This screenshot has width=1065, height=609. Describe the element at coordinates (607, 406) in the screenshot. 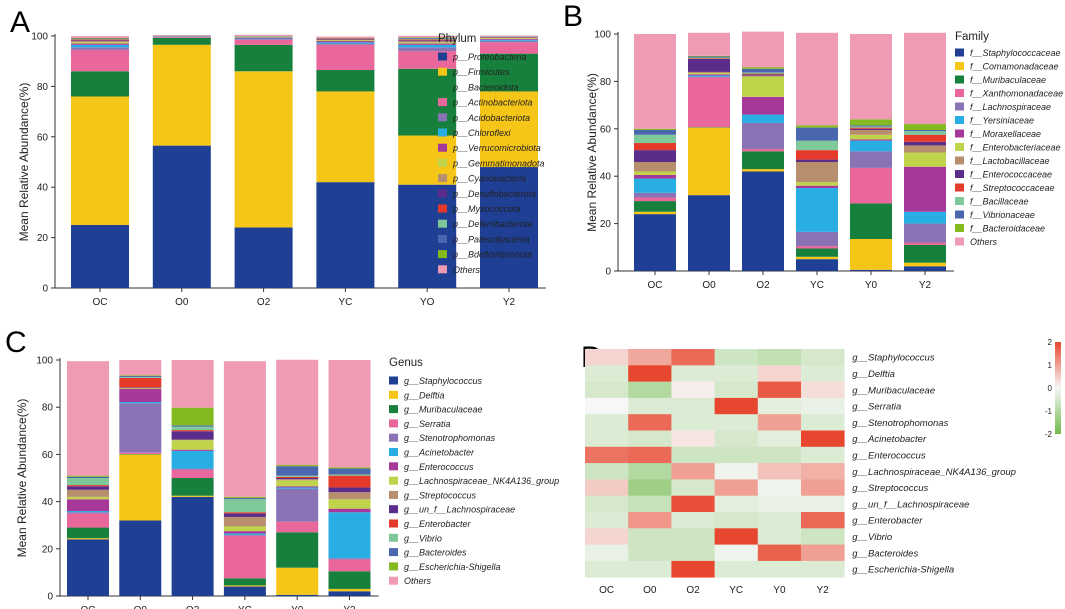

I see `heatmap-cell-g-serratia-oc` at that location.